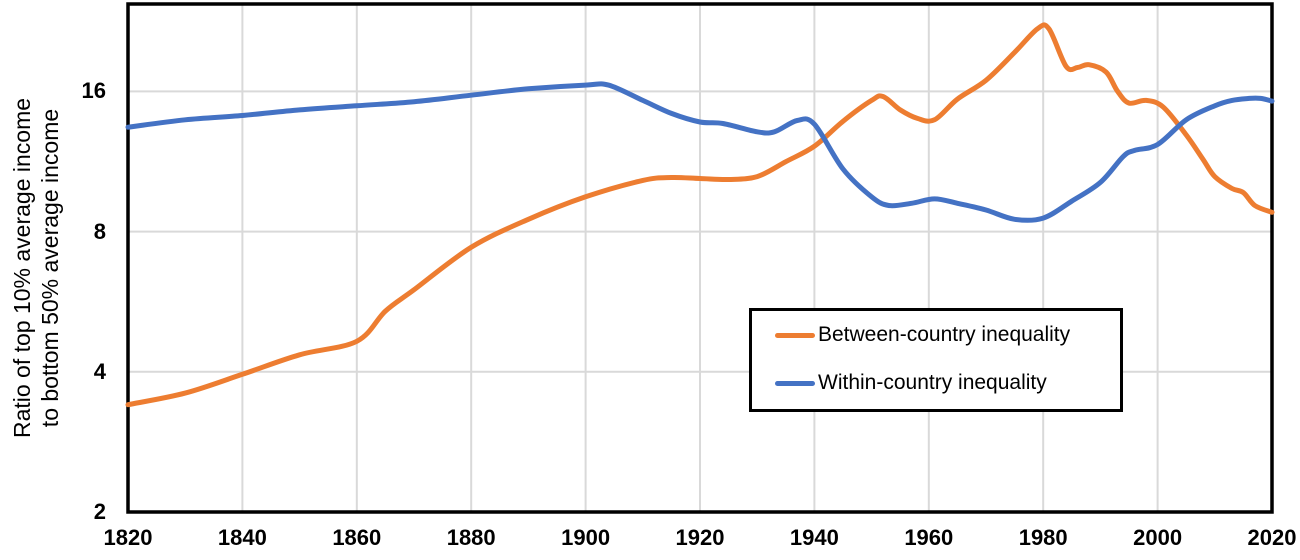 Image resolution: width=1300 pixels, height=560 pixels. What do you see at coordinates (932, 382) in the screenshot?
I see `legend-label-within-country: Within-country inequality` at bounding box center [932, 382].